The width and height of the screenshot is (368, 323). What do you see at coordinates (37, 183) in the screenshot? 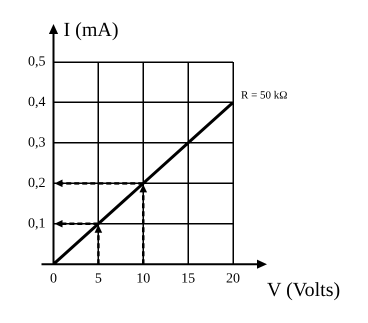
I see `y-tick-label: 0,2` at bounding box center [37, 183].